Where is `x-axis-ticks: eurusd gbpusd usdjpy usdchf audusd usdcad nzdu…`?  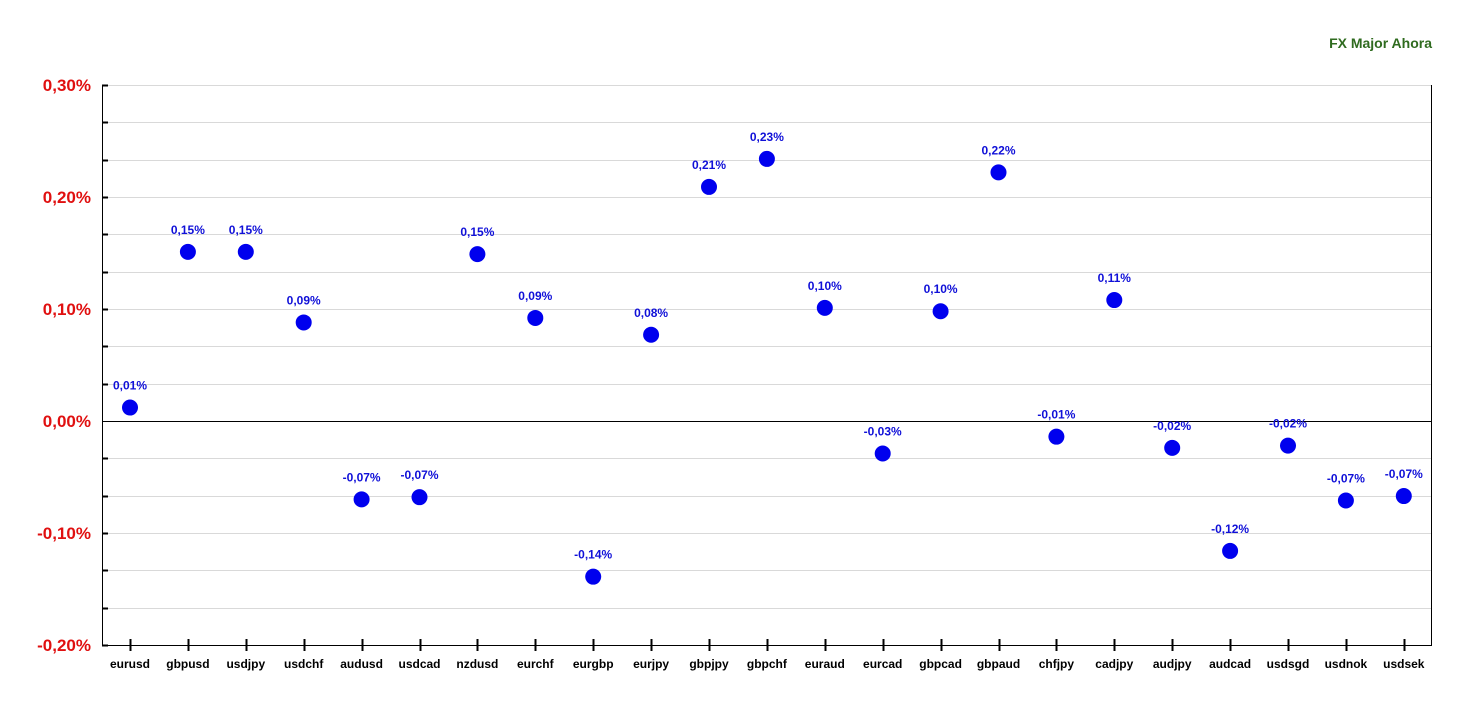 x-axis-ticks: eurusd gbpusd usdjpy usdchf audusd usdcad nzdu… is located at coordinates (767, 655).